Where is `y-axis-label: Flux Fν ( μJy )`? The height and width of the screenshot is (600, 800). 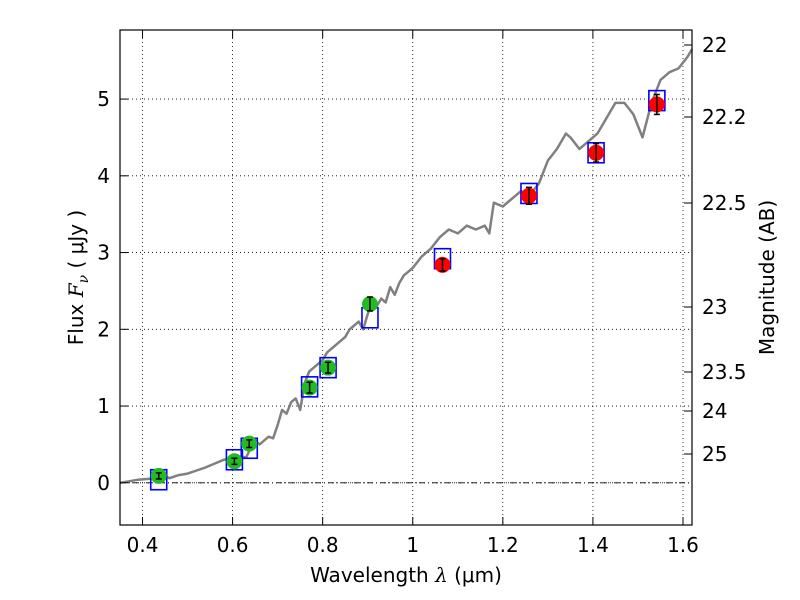
y-axis-label: Flux Fν ( μJy ) is located at coordinates (78, 277).